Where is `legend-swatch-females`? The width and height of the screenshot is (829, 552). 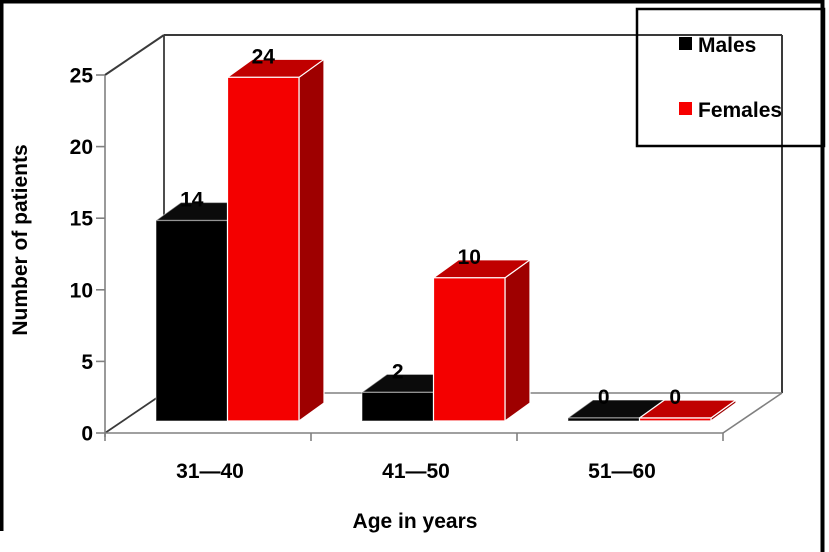 legend-swatch-females is located at coordinates (685, 108).